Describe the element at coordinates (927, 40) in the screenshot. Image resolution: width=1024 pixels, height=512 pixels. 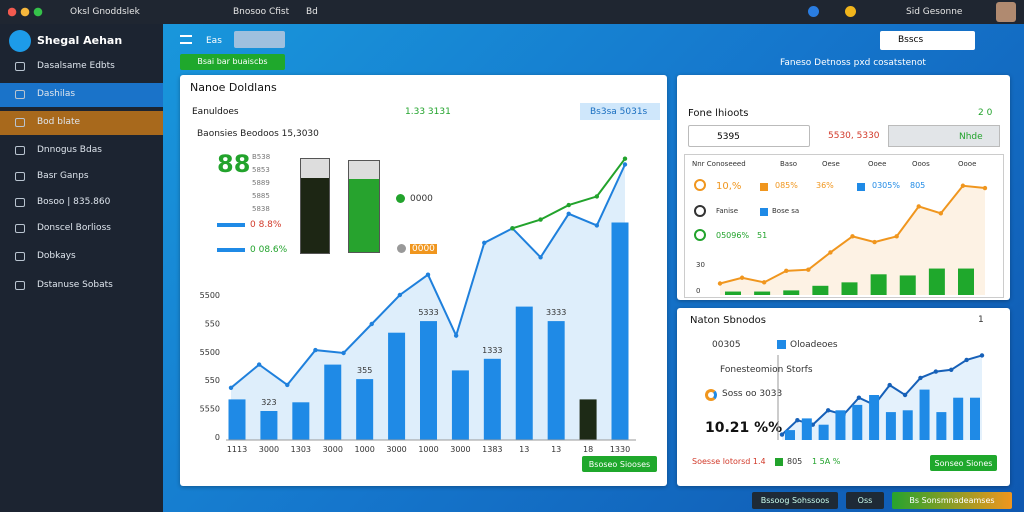
I see `search-box: Bsscs` at that location.